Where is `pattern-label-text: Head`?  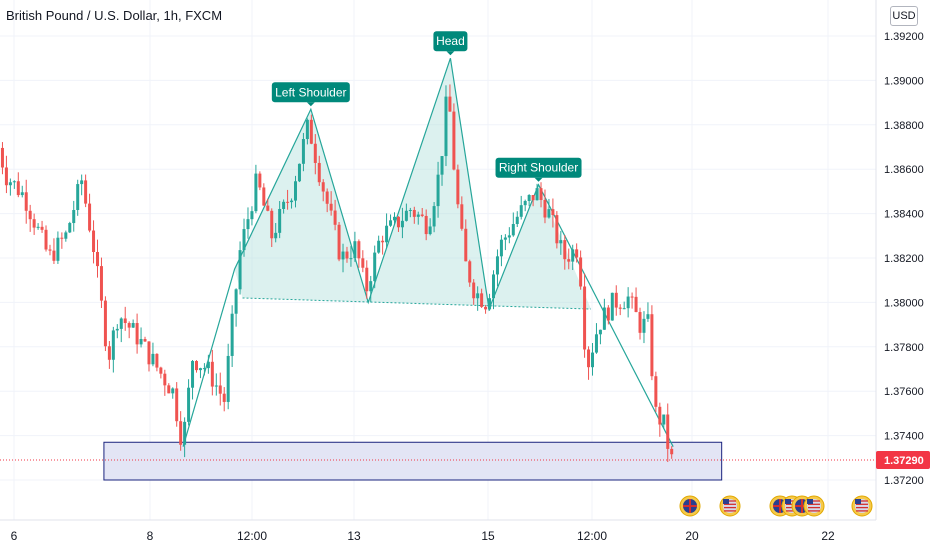 pattern-label-text: Head is located at coordinates (450, 41).